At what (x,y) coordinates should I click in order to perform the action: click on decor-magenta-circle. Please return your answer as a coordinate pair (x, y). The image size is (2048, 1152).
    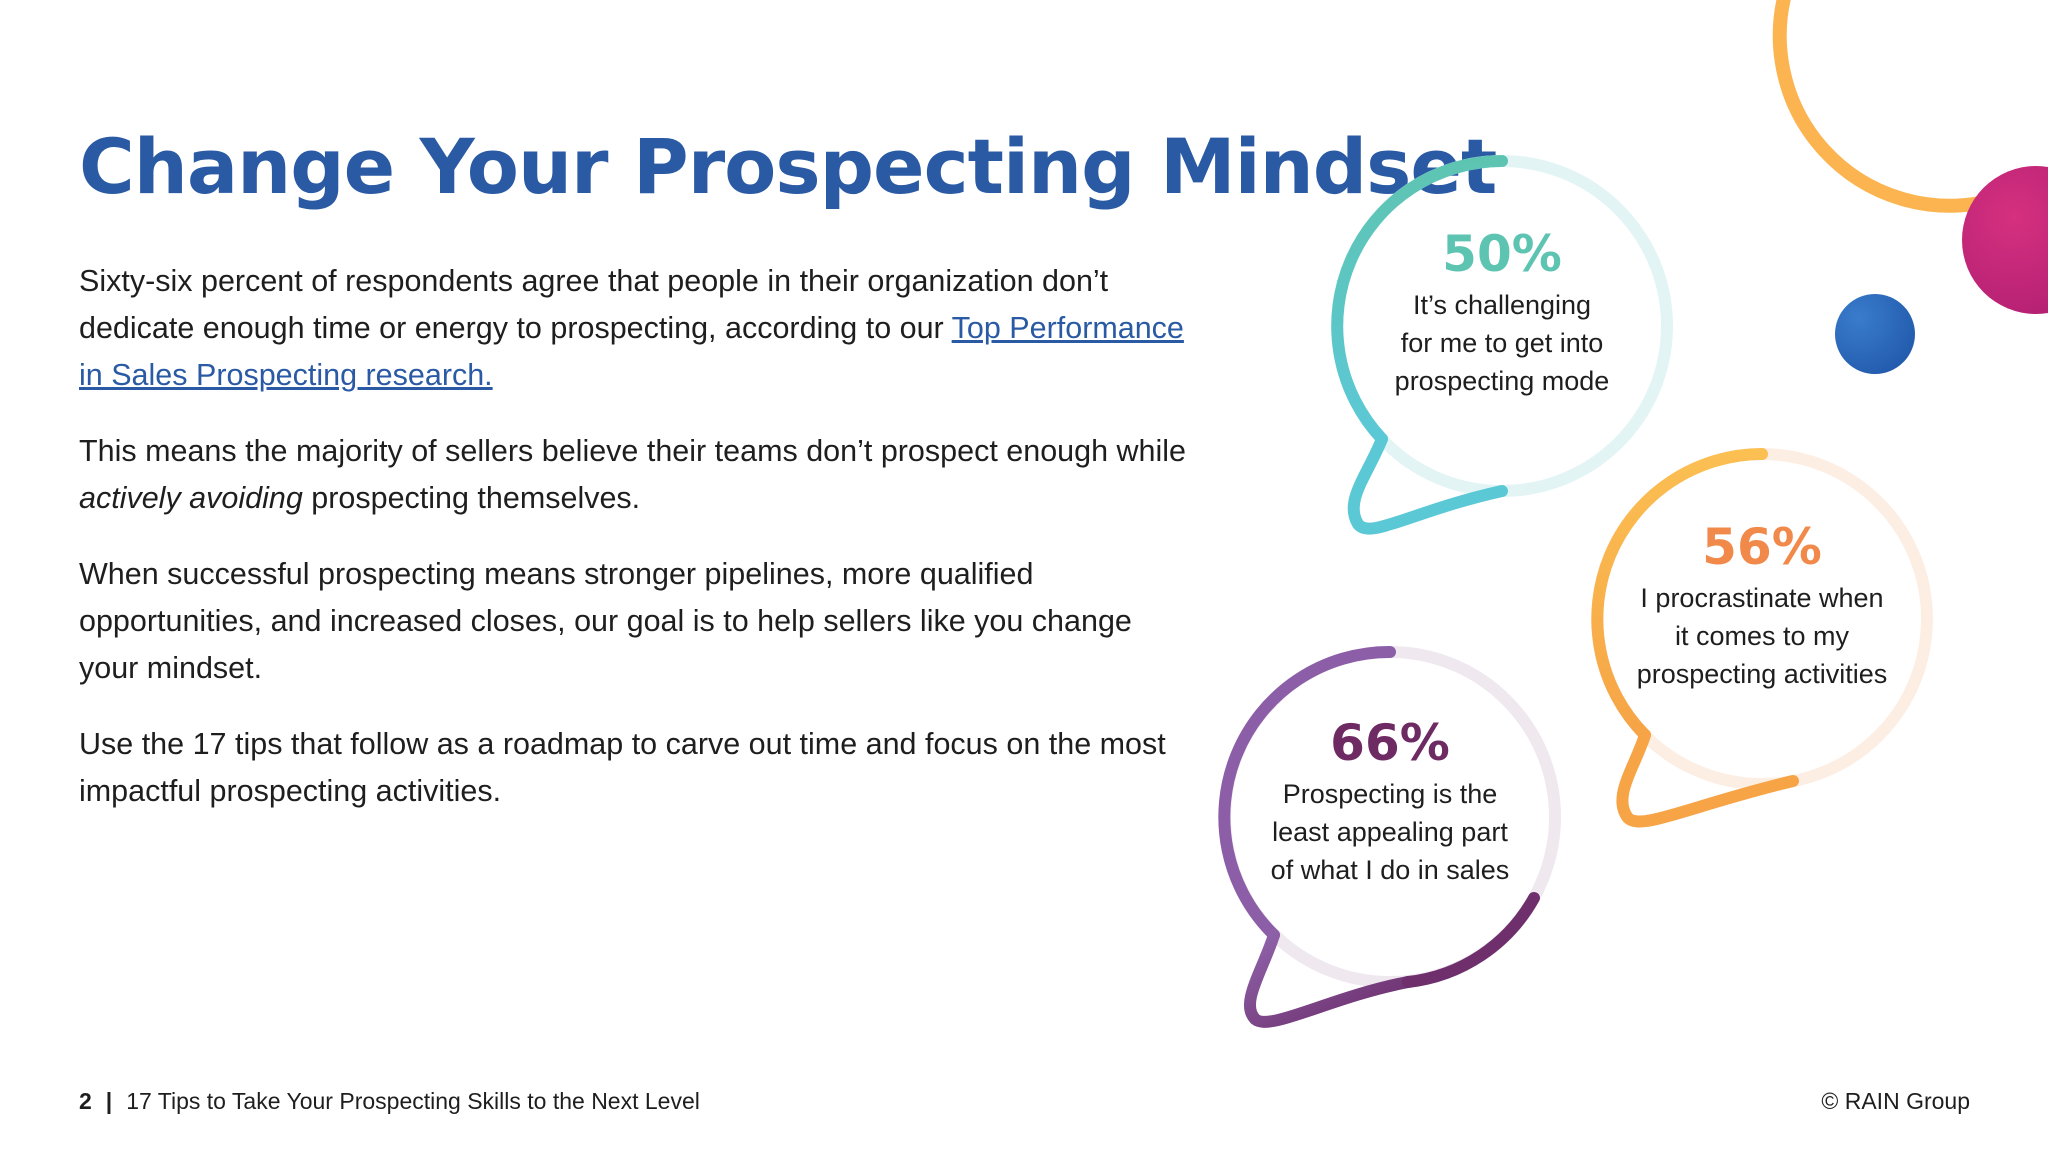
    Looking at the image, I should click on (2005, 240).